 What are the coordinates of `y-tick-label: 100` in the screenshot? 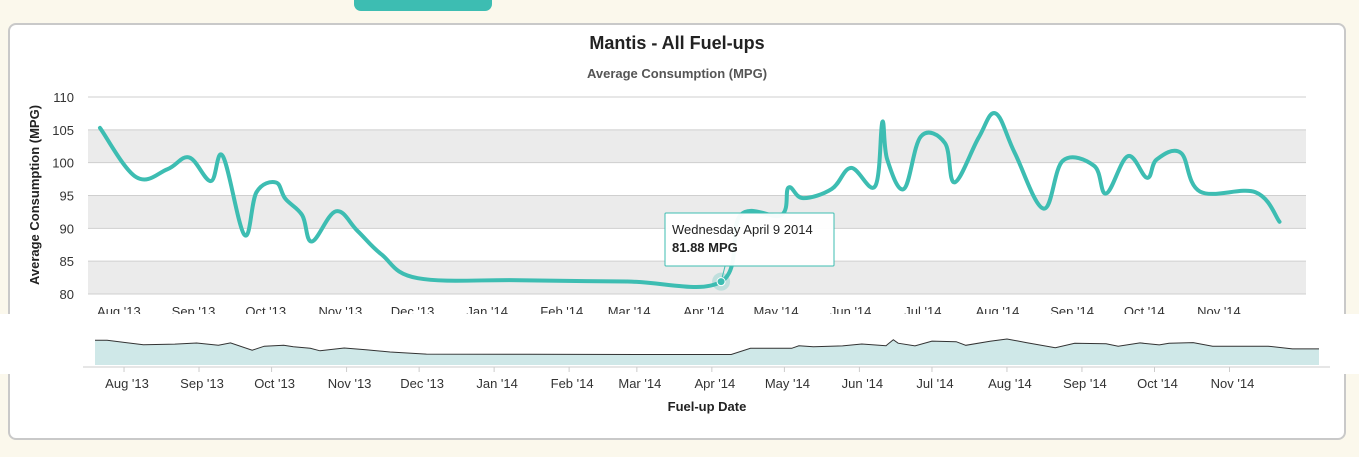 It's located at (63, 163).